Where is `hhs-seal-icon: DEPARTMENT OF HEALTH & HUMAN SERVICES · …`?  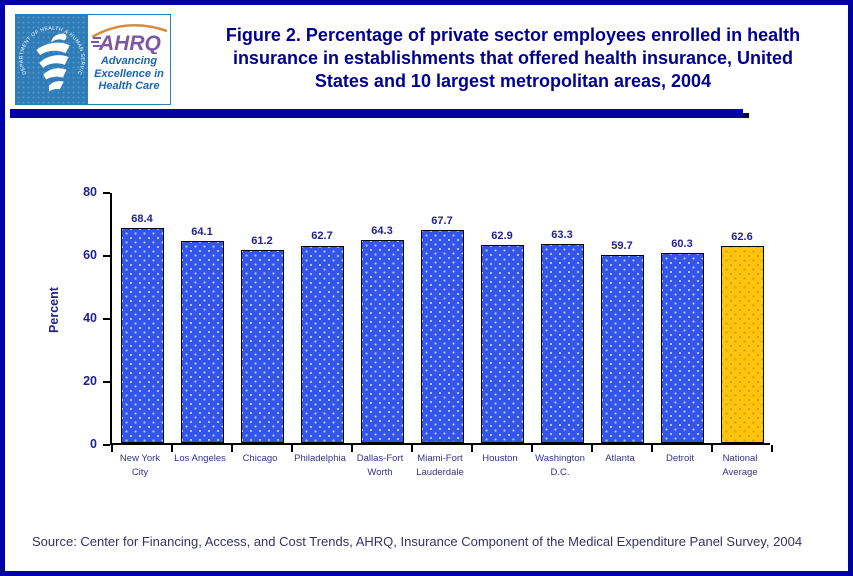
hhs-seal-icon: DEPARTMENT OF HEALTH & HUMAN SERVICES · … is located at coordinates (52, 59).